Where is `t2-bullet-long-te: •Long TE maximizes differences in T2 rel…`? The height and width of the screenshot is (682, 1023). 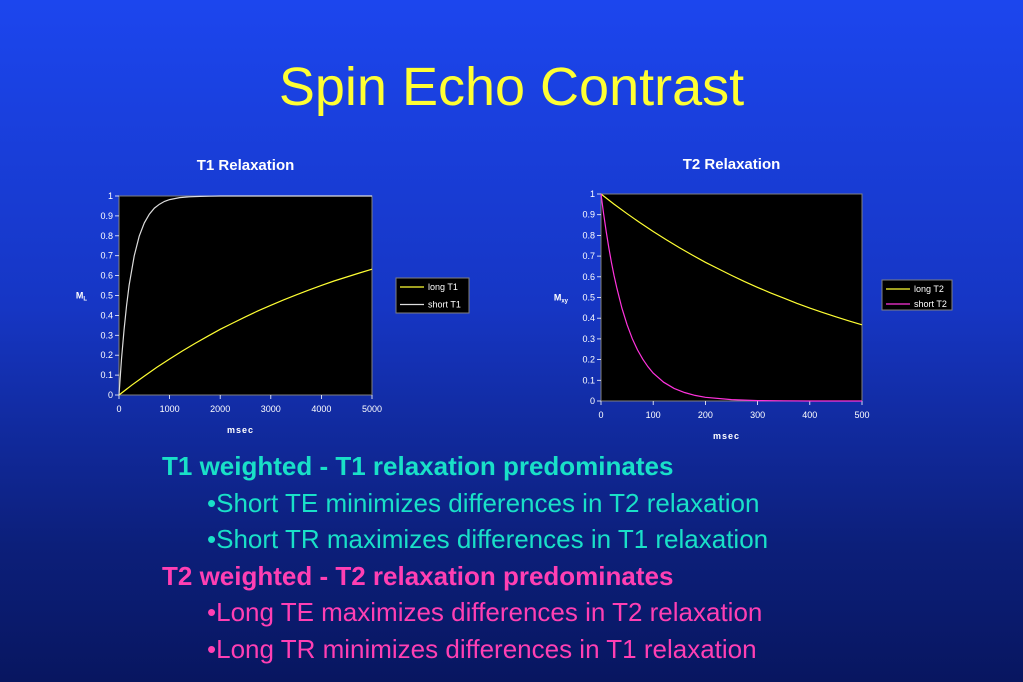 t2-bullet-long-te: •Long TE maximizes differences in T2 rel… is located at coordinates (485, 612).